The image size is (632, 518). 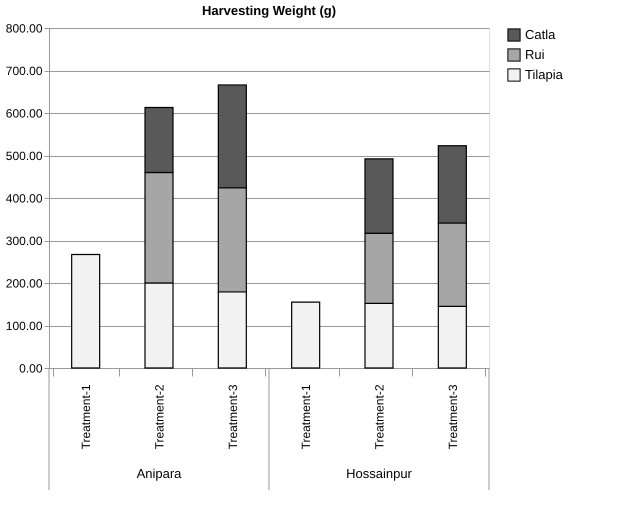 I want to click on y-tick-label: 600.00, so click(x=24, y=113).